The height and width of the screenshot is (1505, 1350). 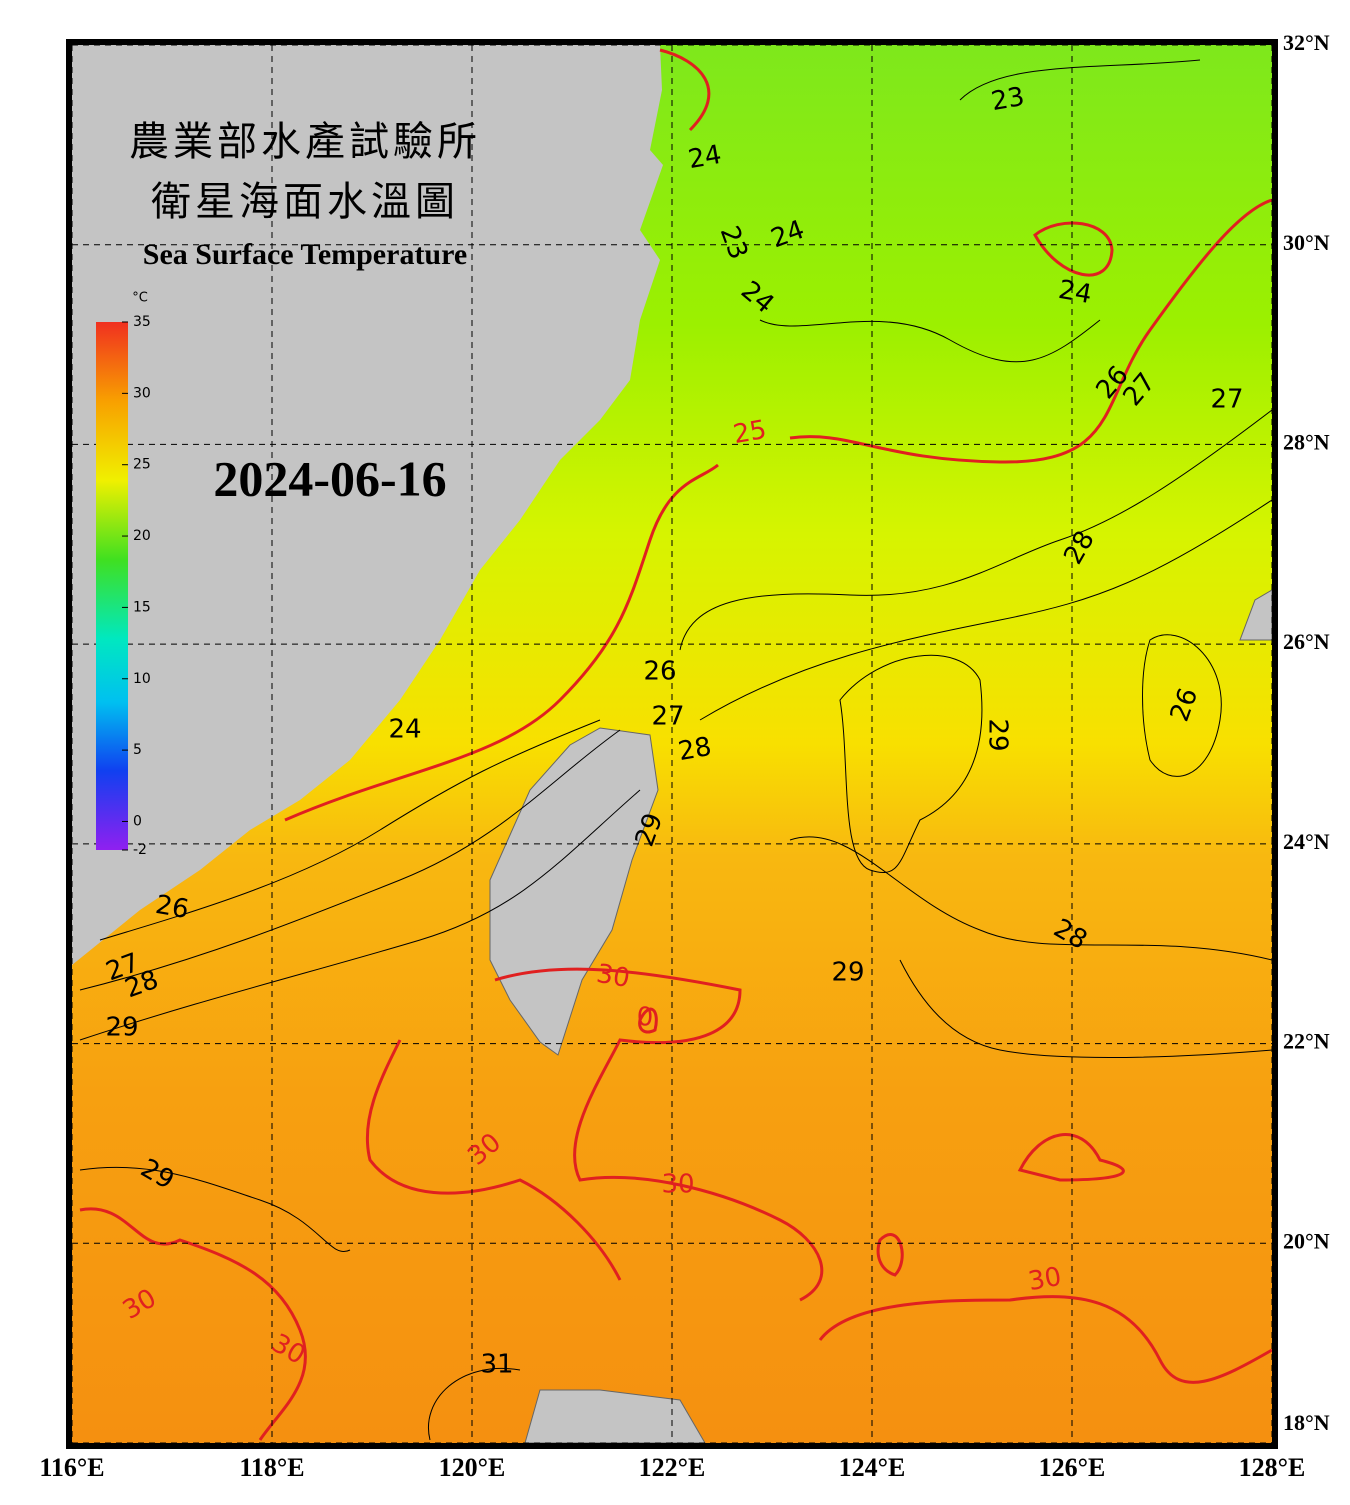 What do you see at coordinates (142, 607) in the screenshot?
I see `colorbar-tick-label: 15` at bounding box center [142, 607].